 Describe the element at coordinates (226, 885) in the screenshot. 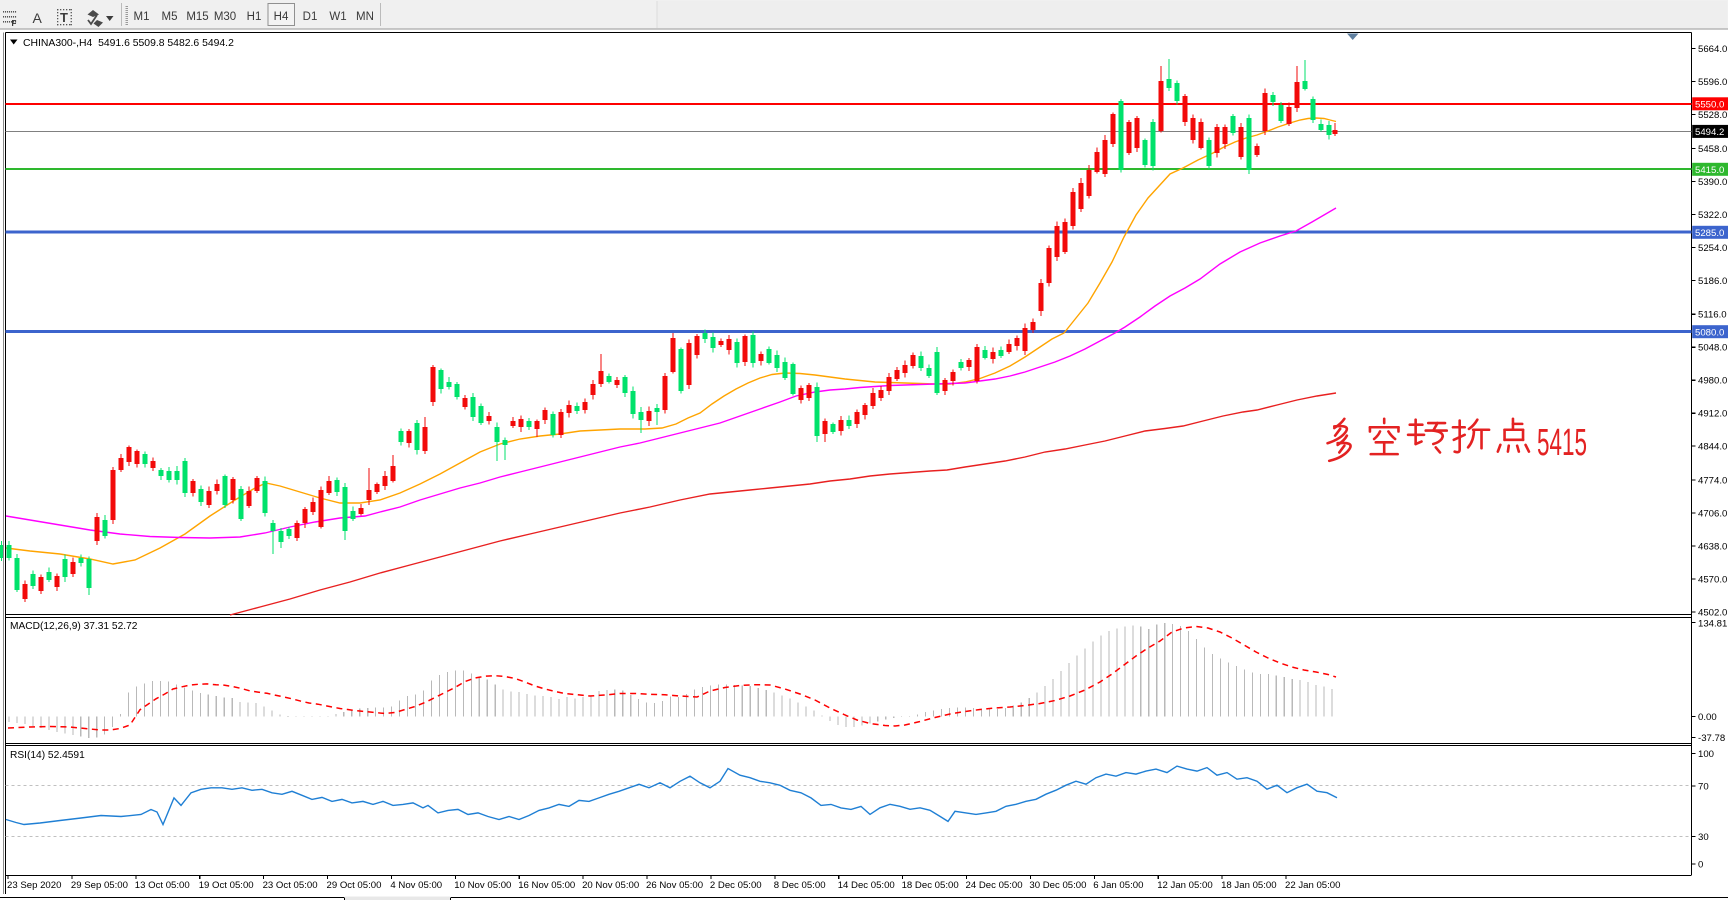

I see `svg-text: 19 Oct 05:00` at that location.